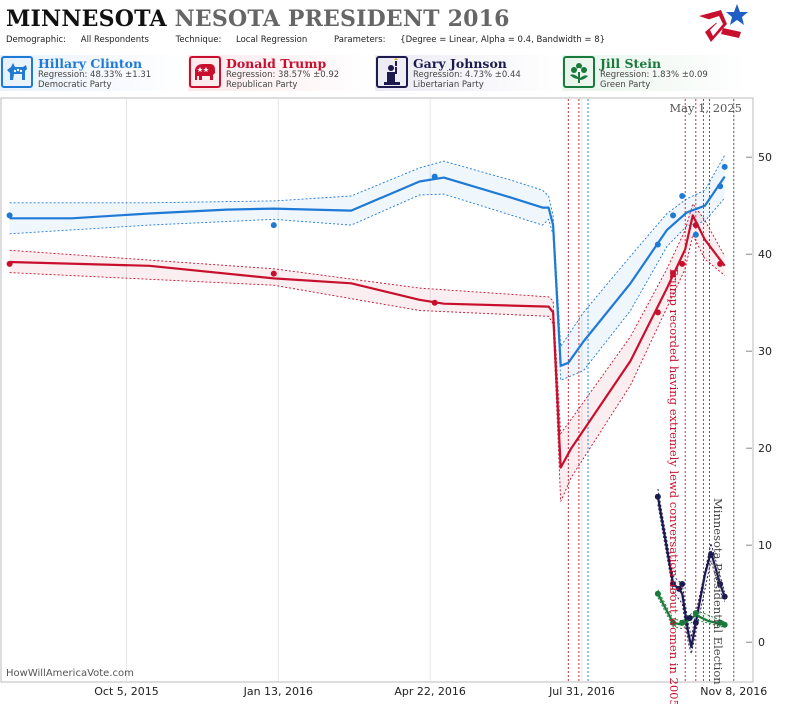  What do you see at coordinates (765, 448) in the screenshot?
I see `y-tick-label: 20` at bounding box center [765, 448].